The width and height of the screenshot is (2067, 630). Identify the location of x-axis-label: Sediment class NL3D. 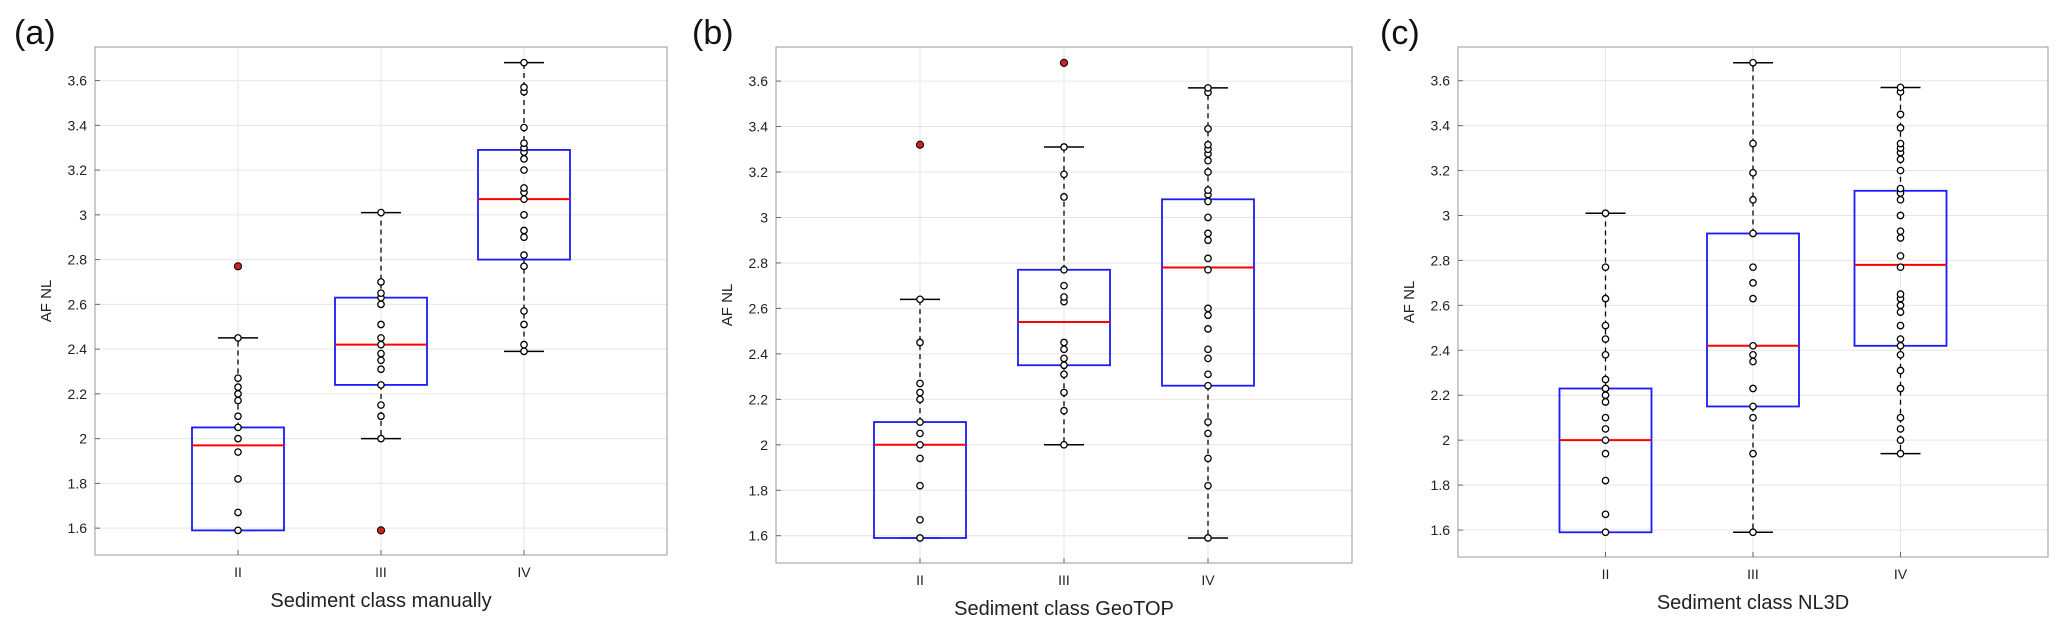
(1753, 603).